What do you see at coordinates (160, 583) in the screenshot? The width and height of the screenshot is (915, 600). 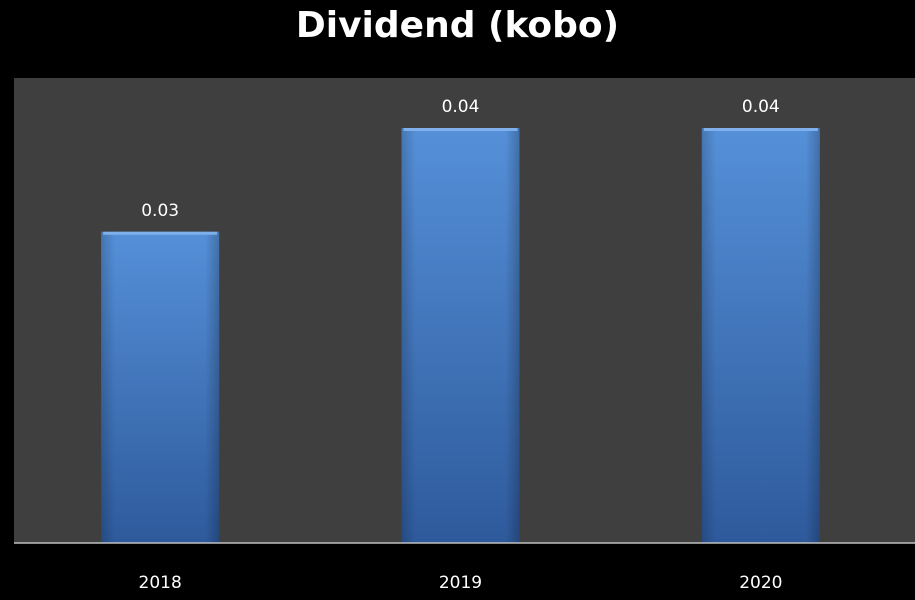 I see `x-tick-label: 2018` at bounding box center [160, 583].